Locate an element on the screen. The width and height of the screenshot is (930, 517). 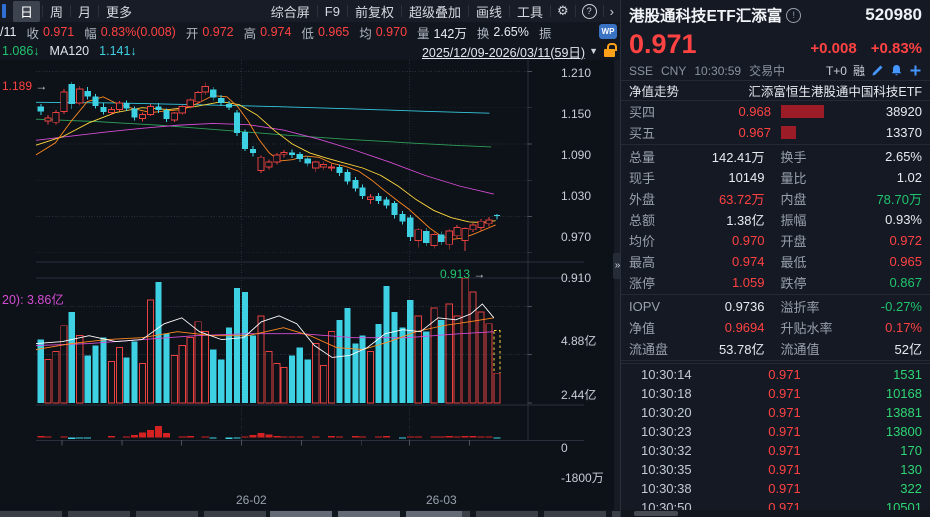
edit-pencil-icon is located at coordinates (877, 70).